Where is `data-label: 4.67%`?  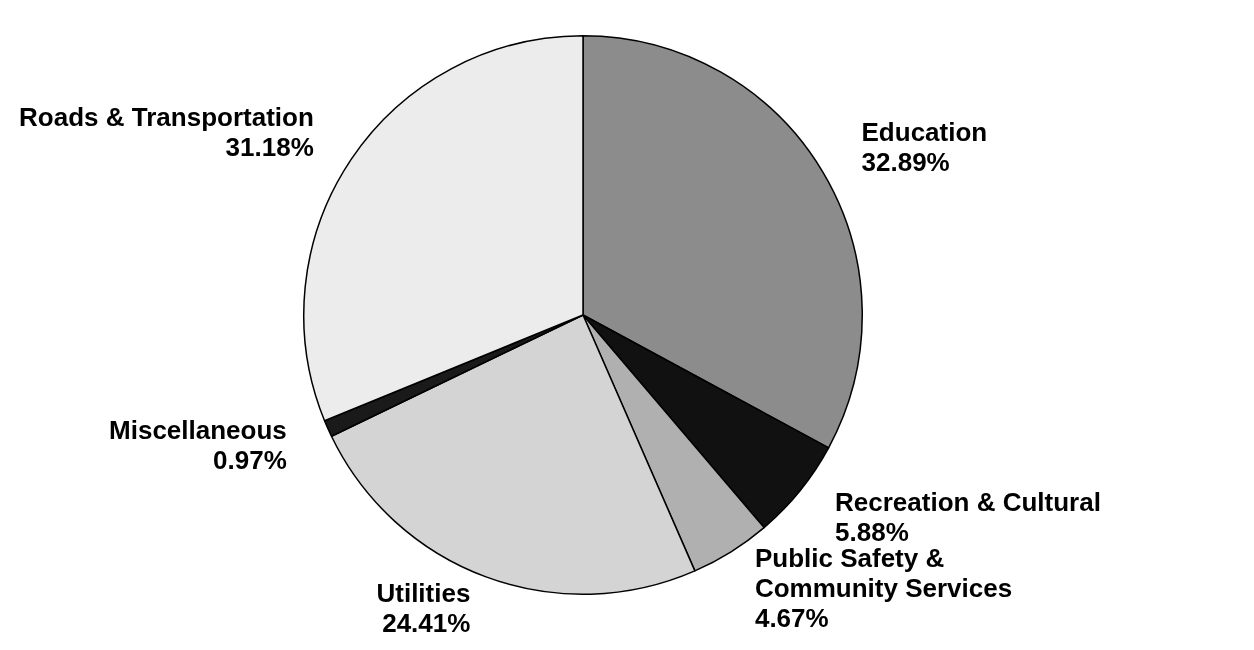 data-label: 4.67% is located at coordinates (791, 618).